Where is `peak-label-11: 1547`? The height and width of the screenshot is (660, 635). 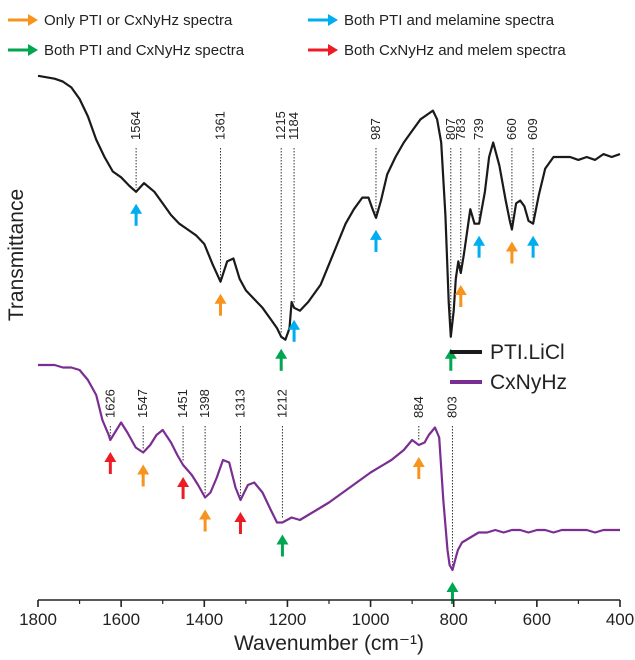 peak-label-11: 1547 is located at coordinates (142, 403).